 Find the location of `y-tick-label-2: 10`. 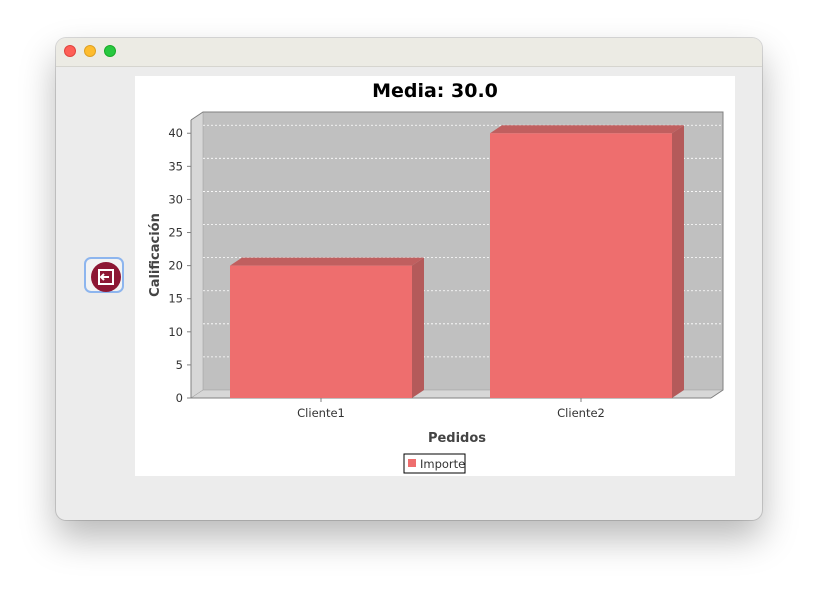

y-tick-label-2: 10 is located at coordinates (175, 332).